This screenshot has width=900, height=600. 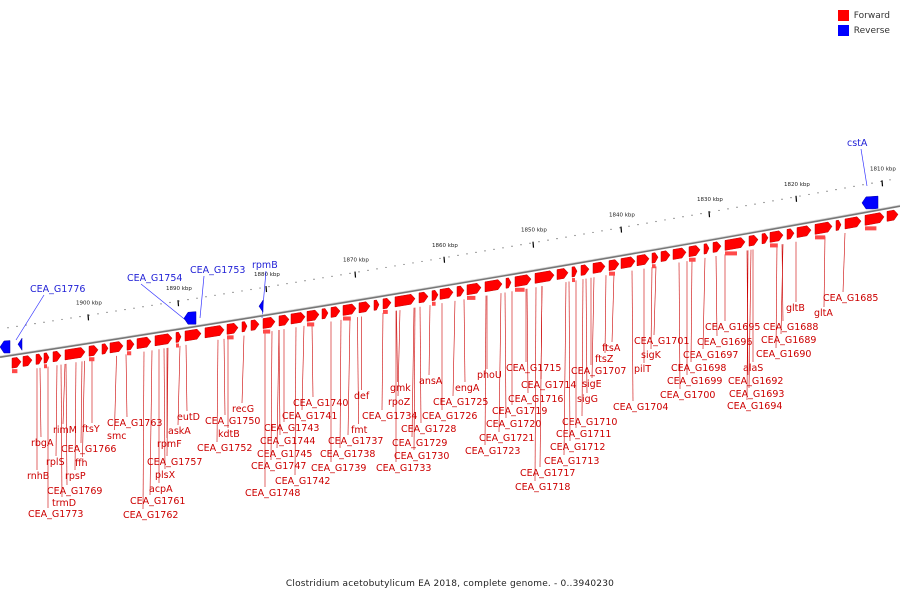 I want to click on forward-gene-label: CEA_G1716, so click(x=535, y=399).